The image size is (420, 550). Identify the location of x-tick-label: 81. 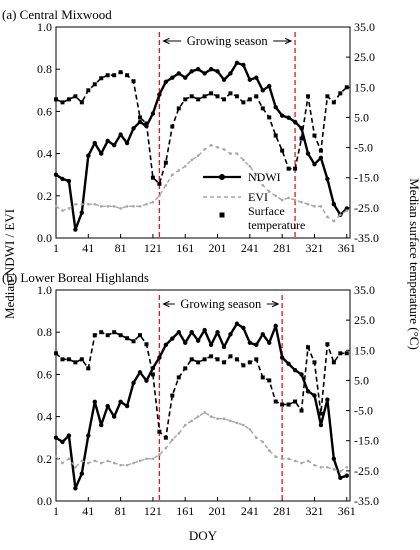
(121, 511).